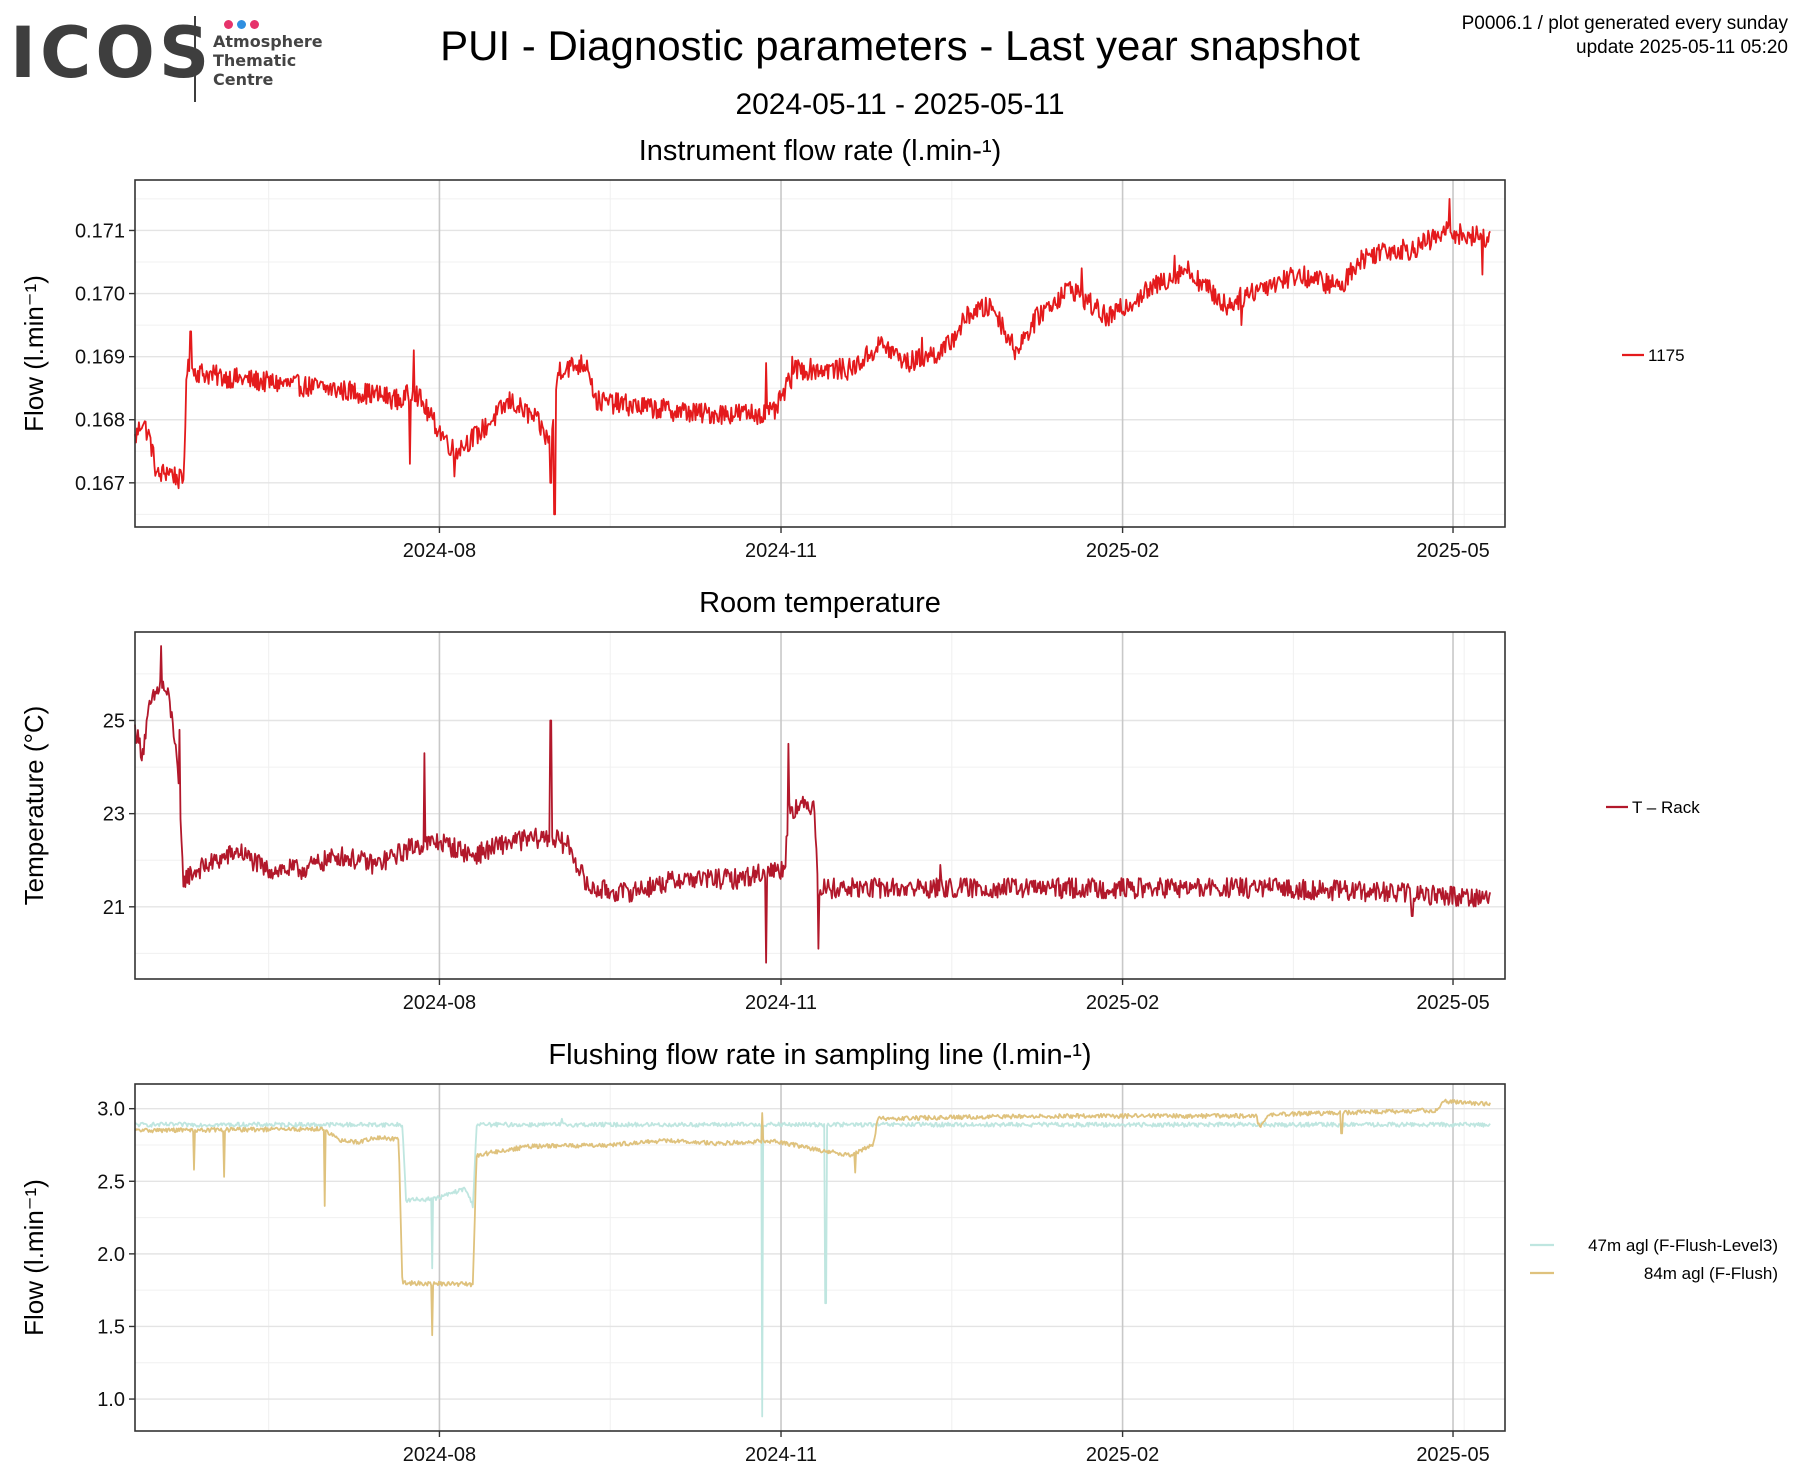  What do you see at coordinates (100, 484) in the screenshot?
I see `y-tick-label: 0.167` at bounding box center [100, 484].